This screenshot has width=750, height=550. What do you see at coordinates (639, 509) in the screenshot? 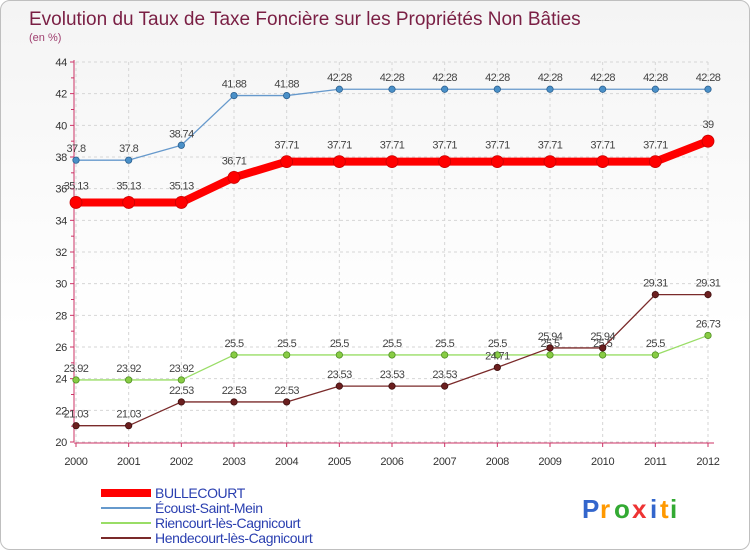
I see `logo-letter: x` at bounding box center [639, 509].